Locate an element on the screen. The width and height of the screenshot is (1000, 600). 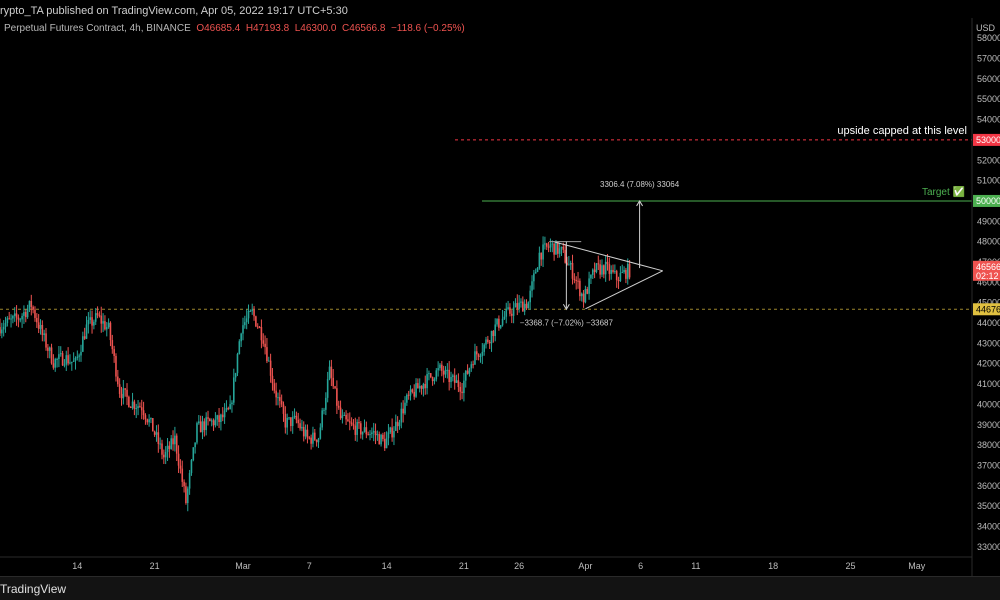
price-tick-label: 42000 is located at coordinates (988, 364).